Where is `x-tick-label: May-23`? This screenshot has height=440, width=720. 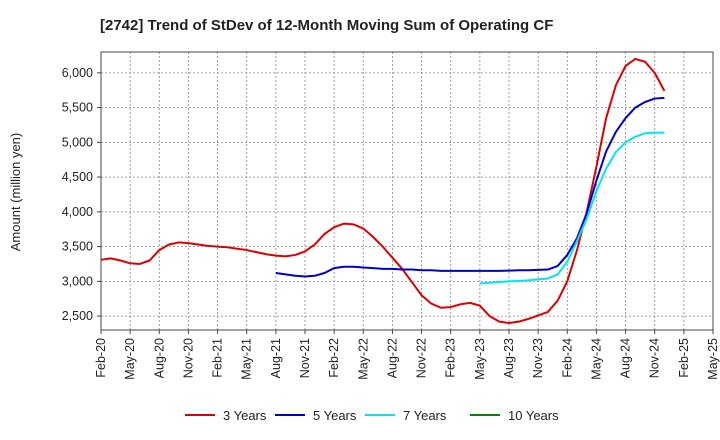
x-tick-label: May-23 is located at coordinates (480, 359).